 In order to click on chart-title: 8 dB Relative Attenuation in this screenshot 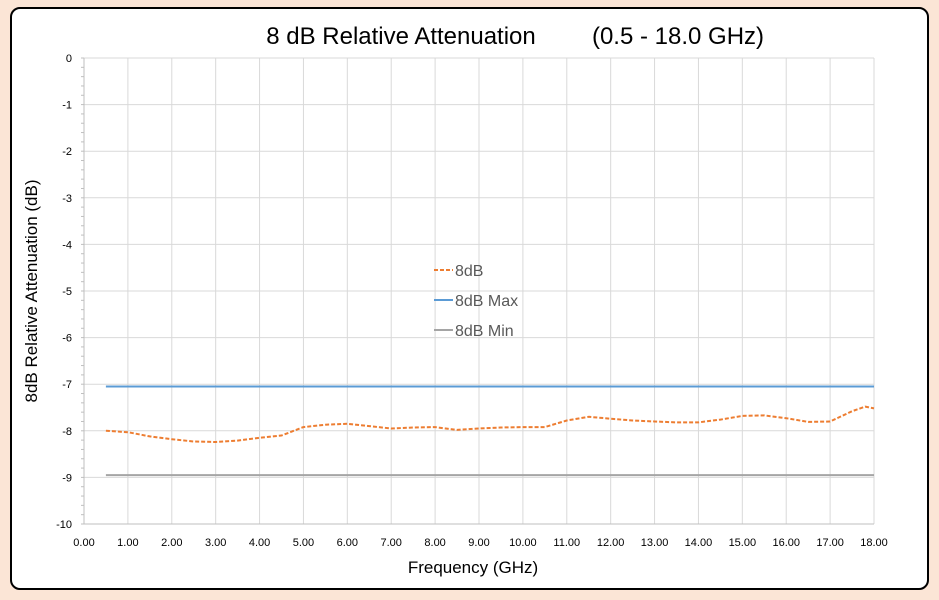, I will do `click(401, 36)`.